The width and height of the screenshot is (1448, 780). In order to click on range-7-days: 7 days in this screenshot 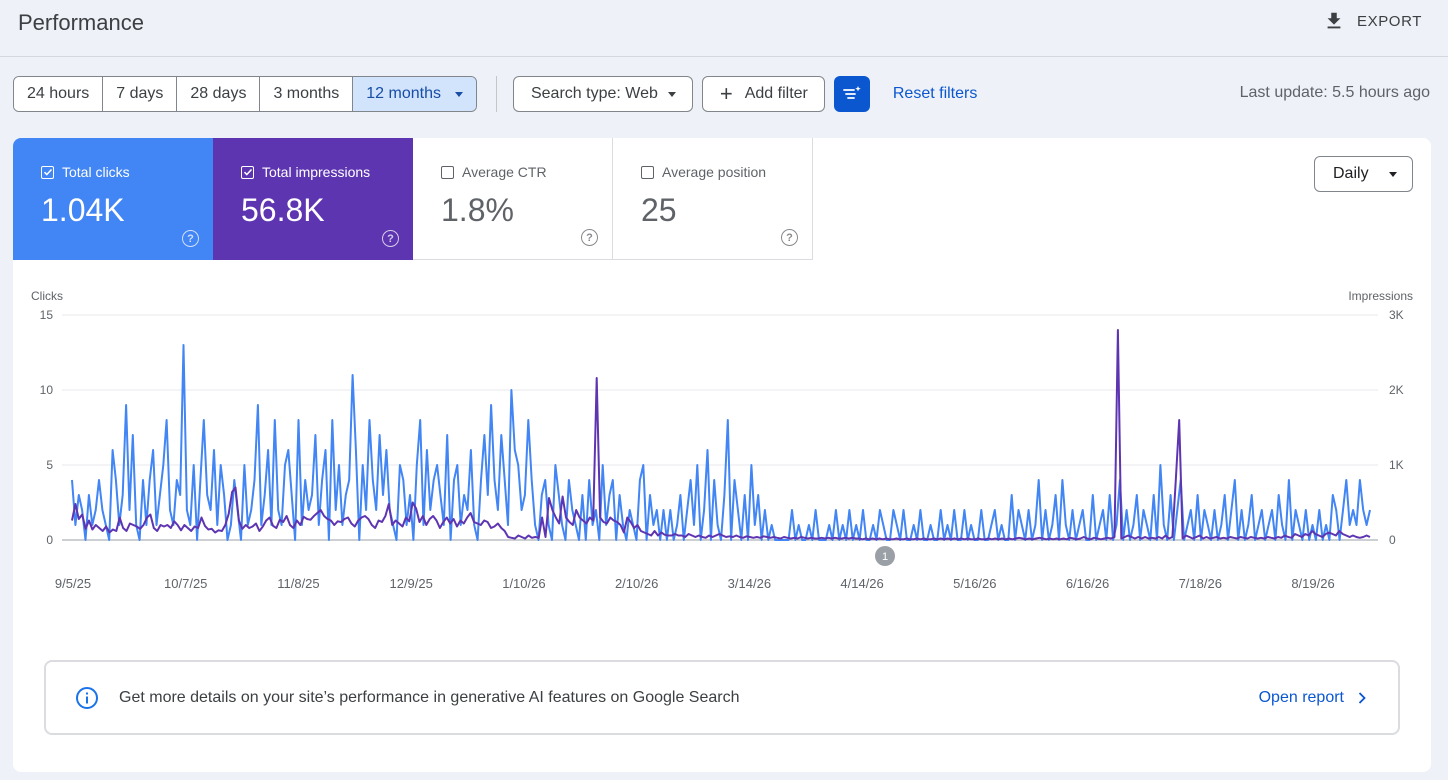, I will do `click(140, 94)`.